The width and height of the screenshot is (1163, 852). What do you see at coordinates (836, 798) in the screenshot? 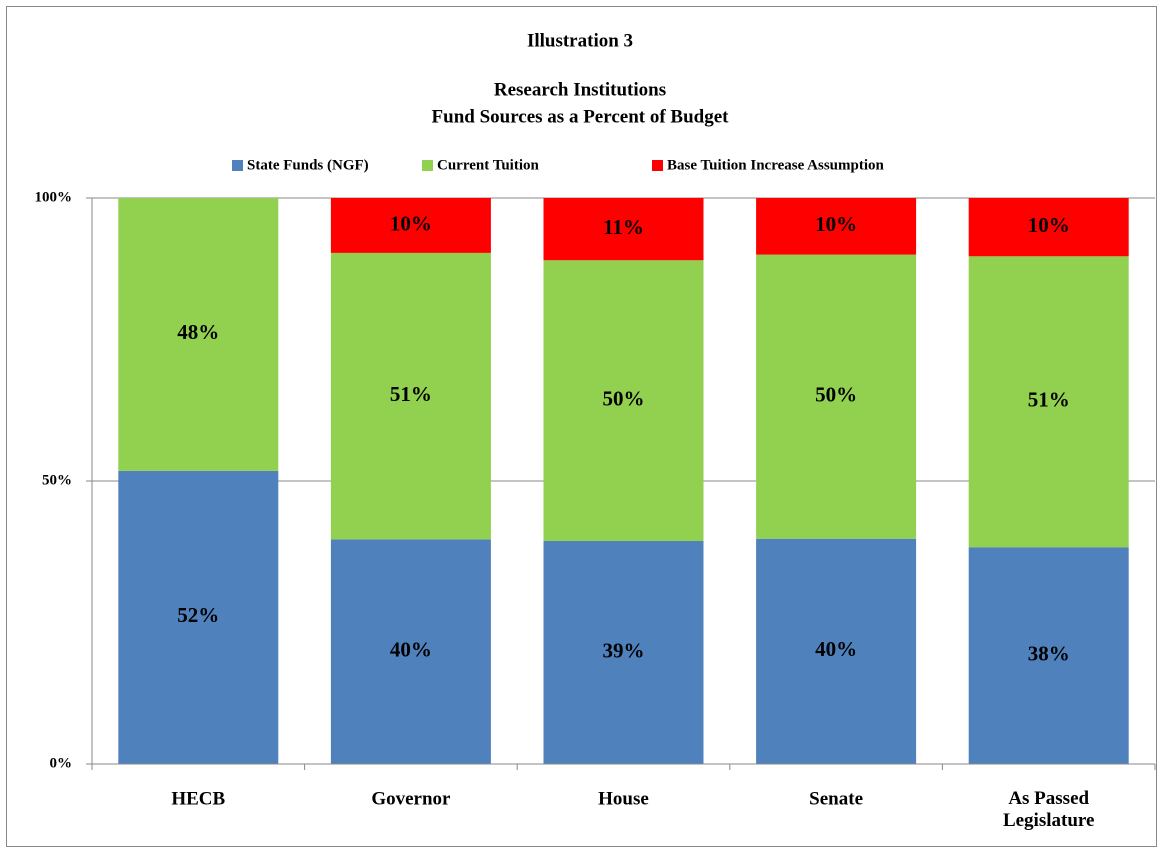
I see `x-tick-label: Senate` at bounding box center [836, 798].